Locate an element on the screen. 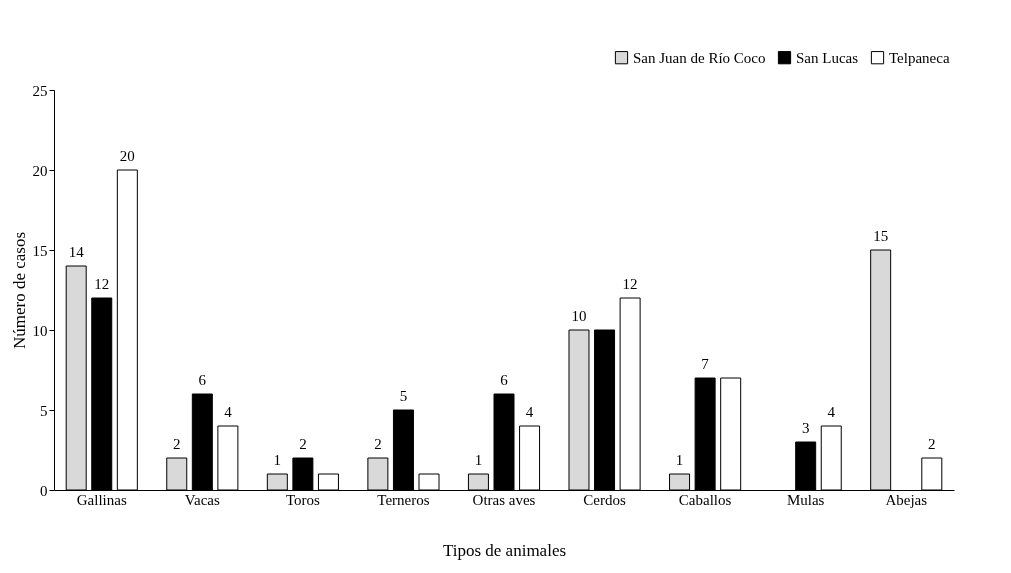  x-tick-label: Abejas is located at coordinates (906, 499).